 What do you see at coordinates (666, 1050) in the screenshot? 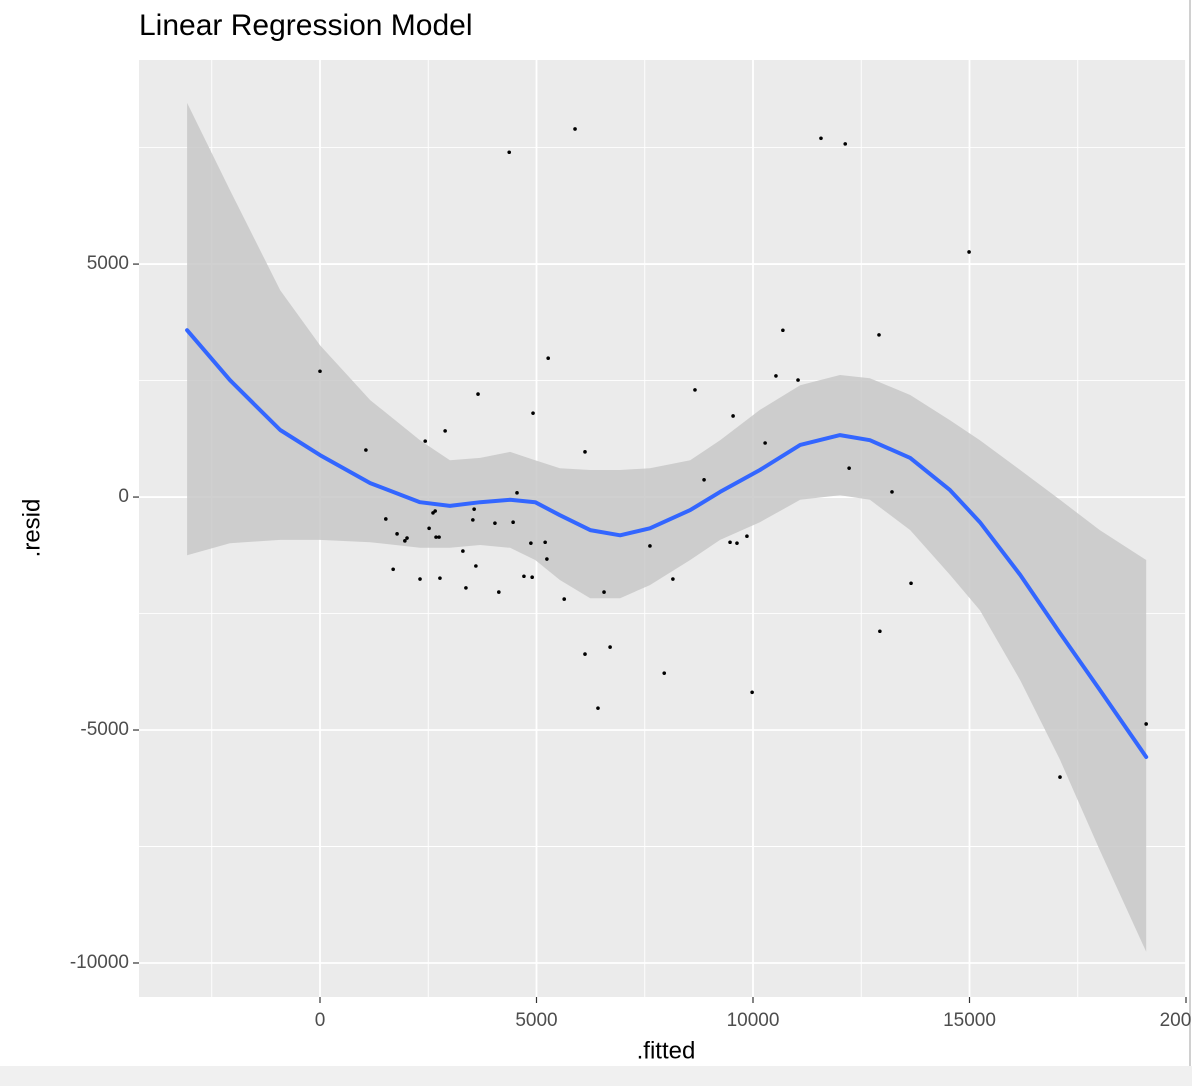
I see `x-axis-label: .fitted` at bounding box center [666, 1050].